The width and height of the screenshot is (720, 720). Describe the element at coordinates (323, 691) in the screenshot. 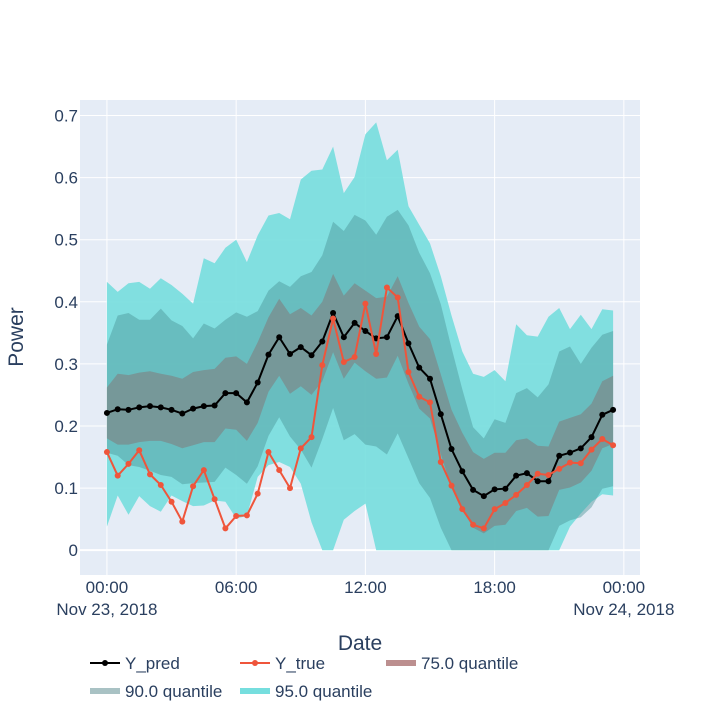

I see `95-0-quantile-legend-label: 95.0 quantile` at that location.